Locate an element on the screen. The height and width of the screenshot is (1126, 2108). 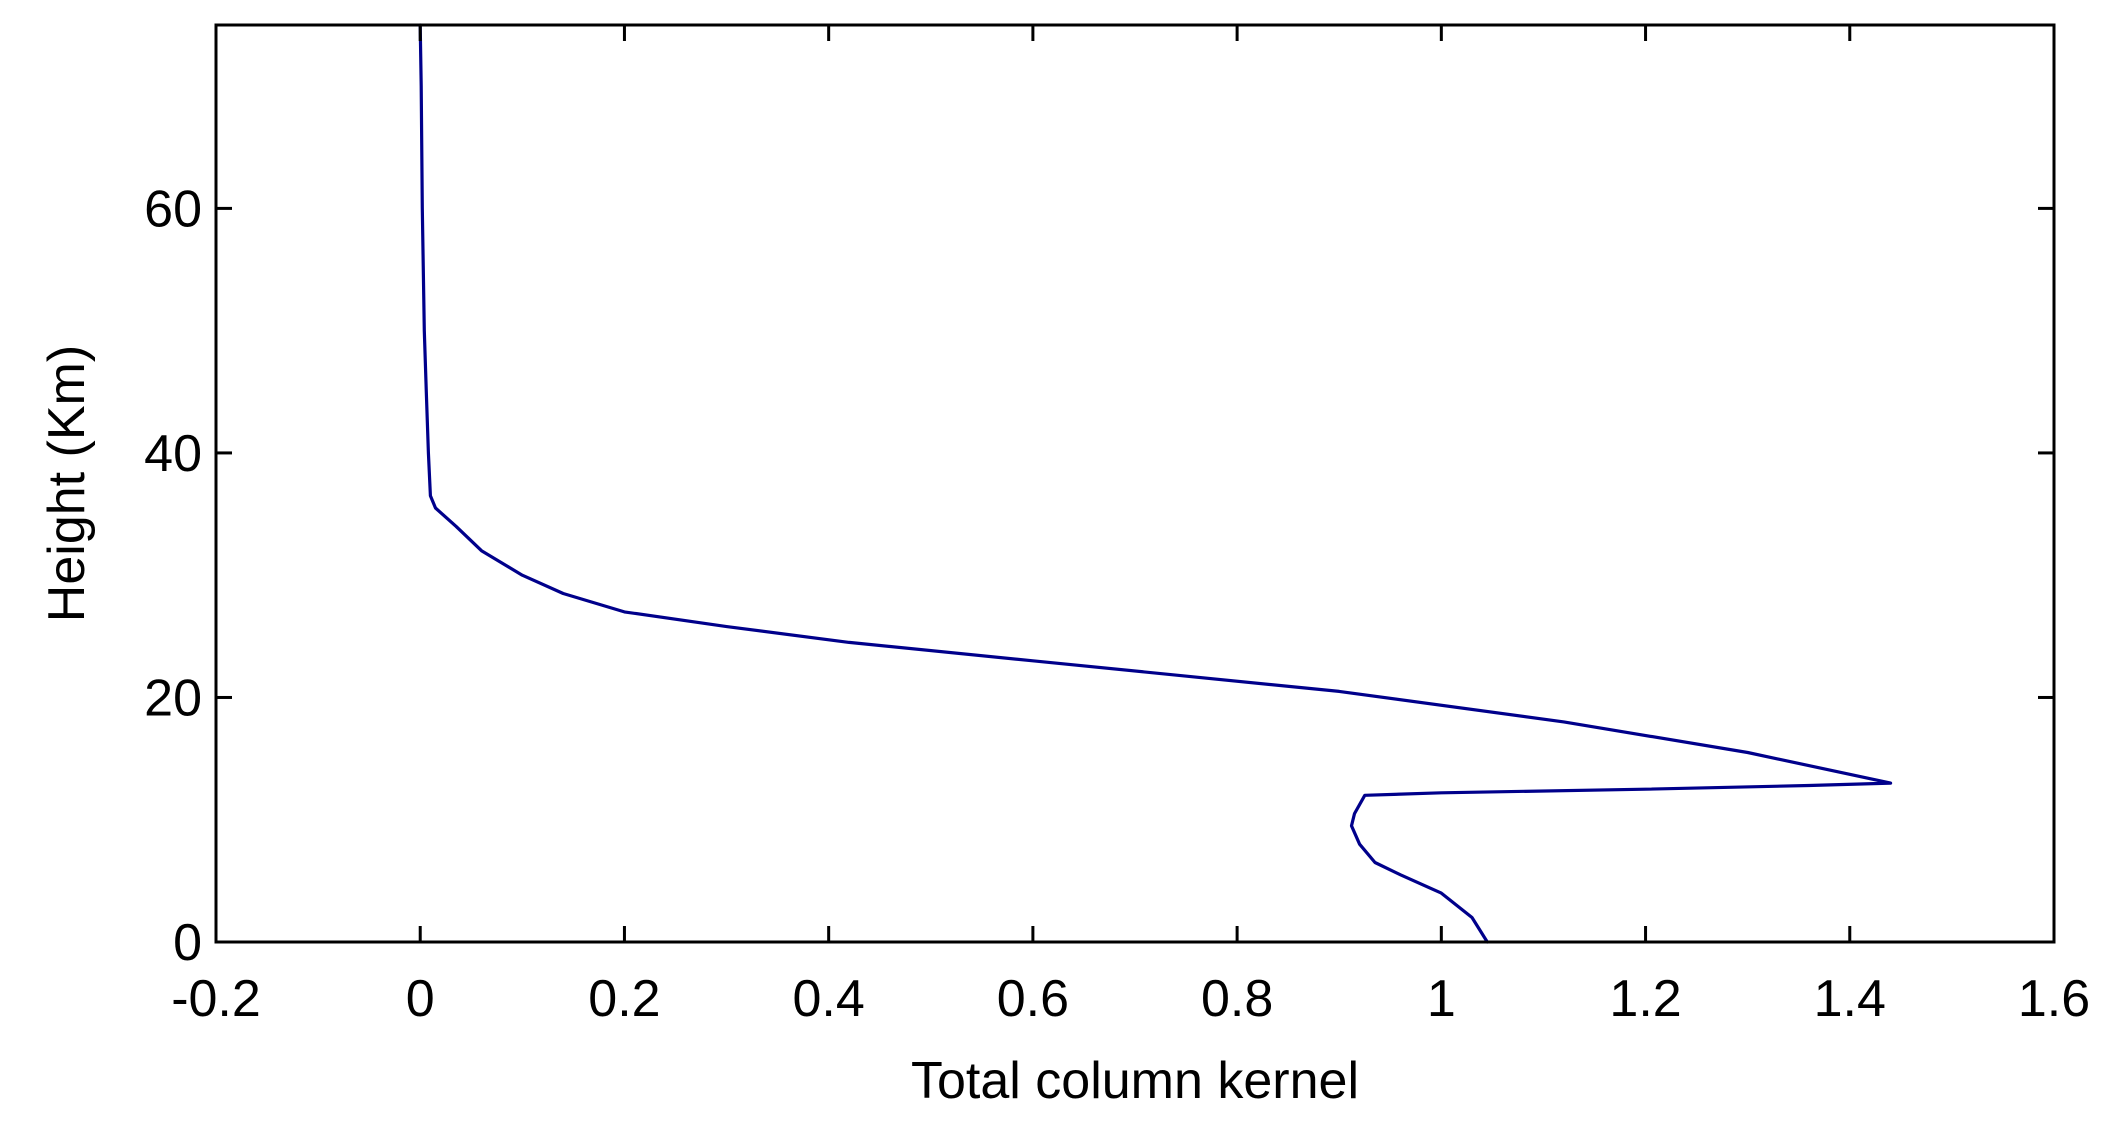
x-tick-label: 0.6 is located at coordinates (1033, 999).